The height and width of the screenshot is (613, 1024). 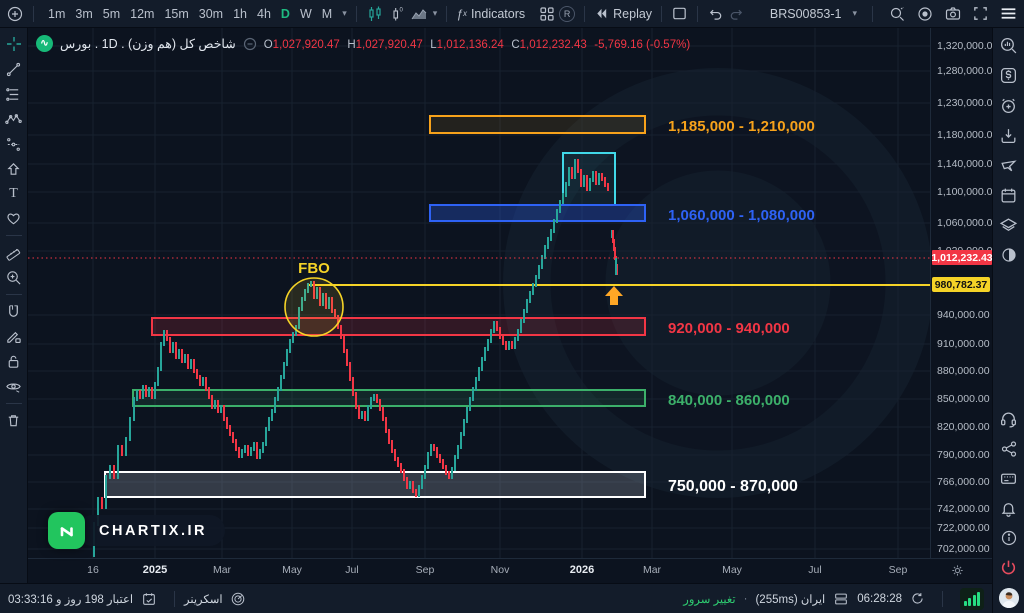 What do you see at coordinates (679, 13) in the screenshot?
I see `square-icon` at bounding box center [679, 13].